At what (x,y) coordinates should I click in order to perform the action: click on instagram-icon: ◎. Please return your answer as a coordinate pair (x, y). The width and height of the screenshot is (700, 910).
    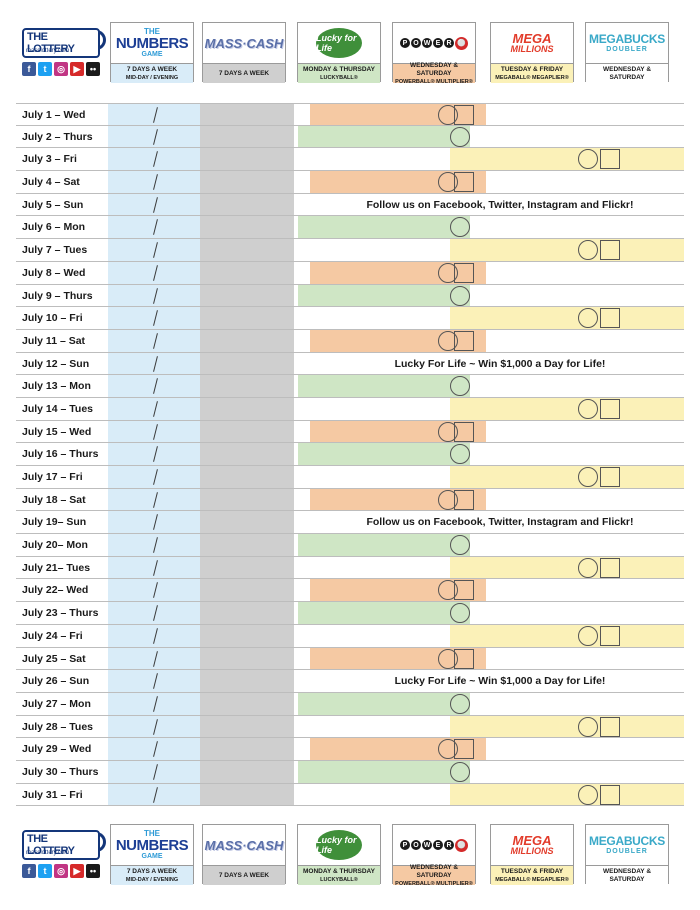
    Looking at the image, I should click on (61, 69).